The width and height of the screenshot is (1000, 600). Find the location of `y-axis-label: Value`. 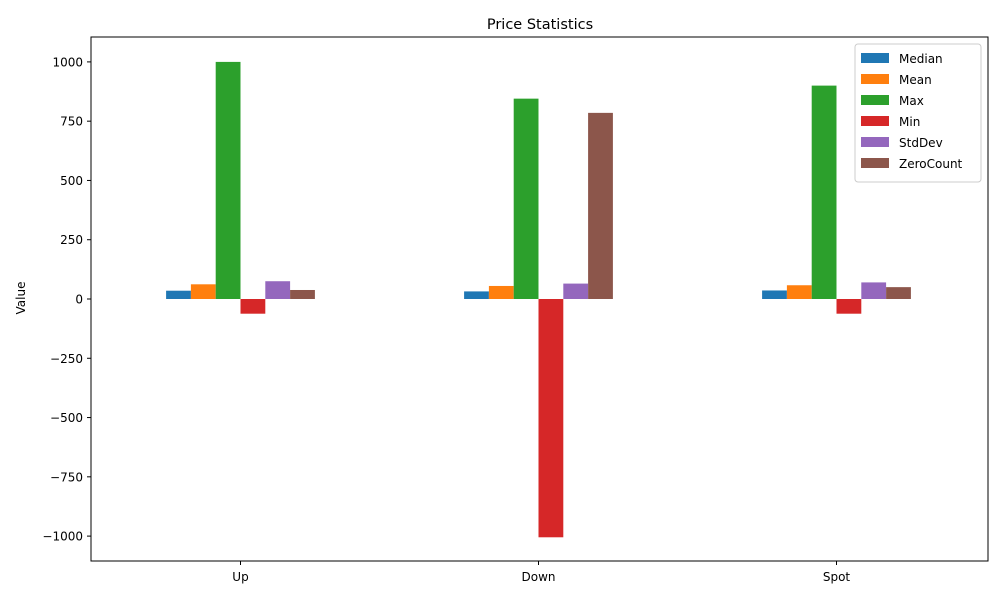

y-axis-label: Value is located at coordinates (21, 298).